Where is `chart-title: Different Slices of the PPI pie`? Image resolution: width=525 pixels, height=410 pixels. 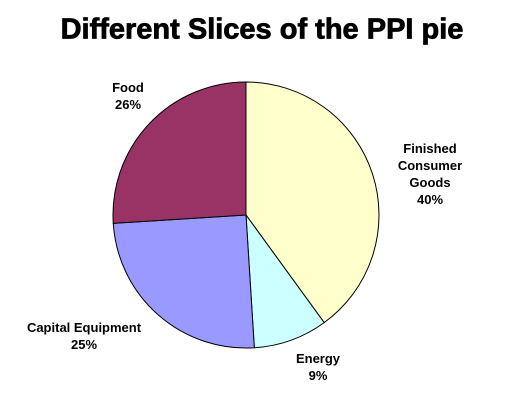 chart-title: Different Slices of the PPI pie is located at coordinates (262, 30).